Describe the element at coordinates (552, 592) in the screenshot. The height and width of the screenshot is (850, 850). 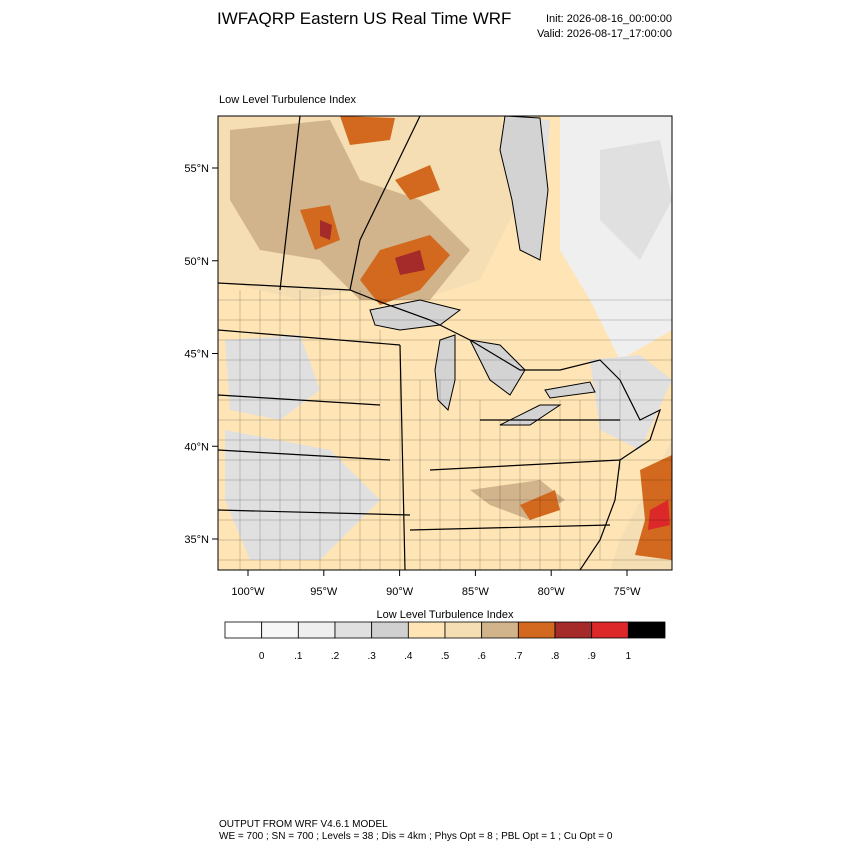
I see `lon-label: 80°W` at that location.